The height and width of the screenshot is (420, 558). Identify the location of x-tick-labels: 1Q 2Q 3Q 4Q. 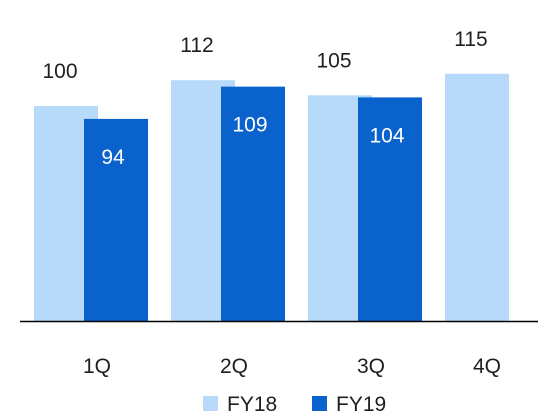
(292, 366).